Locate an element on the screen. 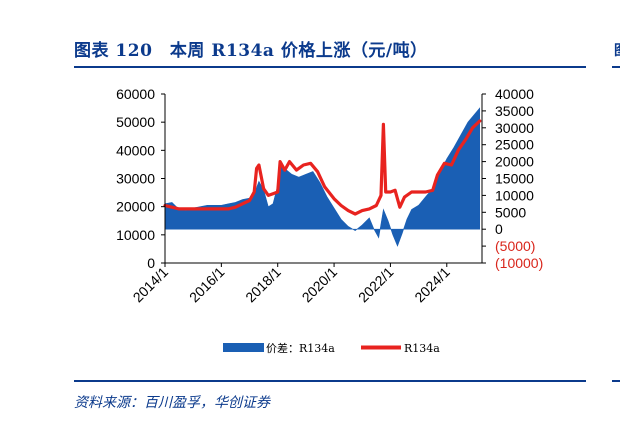  x-tick-label: 2022/1 is located at coordinates (376, 285).